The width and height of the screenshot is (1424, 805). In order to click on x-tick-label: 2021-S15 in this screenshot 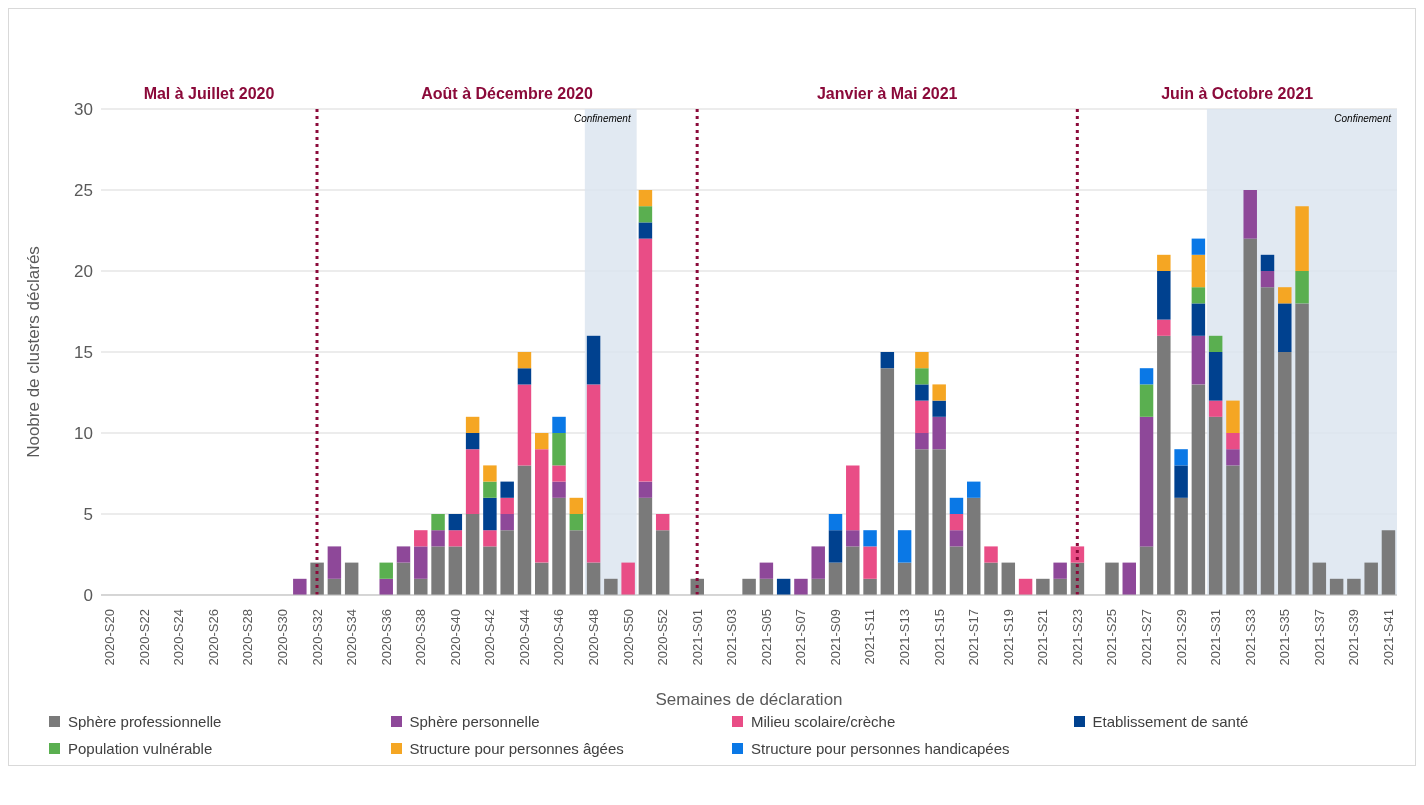, I will do `click(939, 637)`.